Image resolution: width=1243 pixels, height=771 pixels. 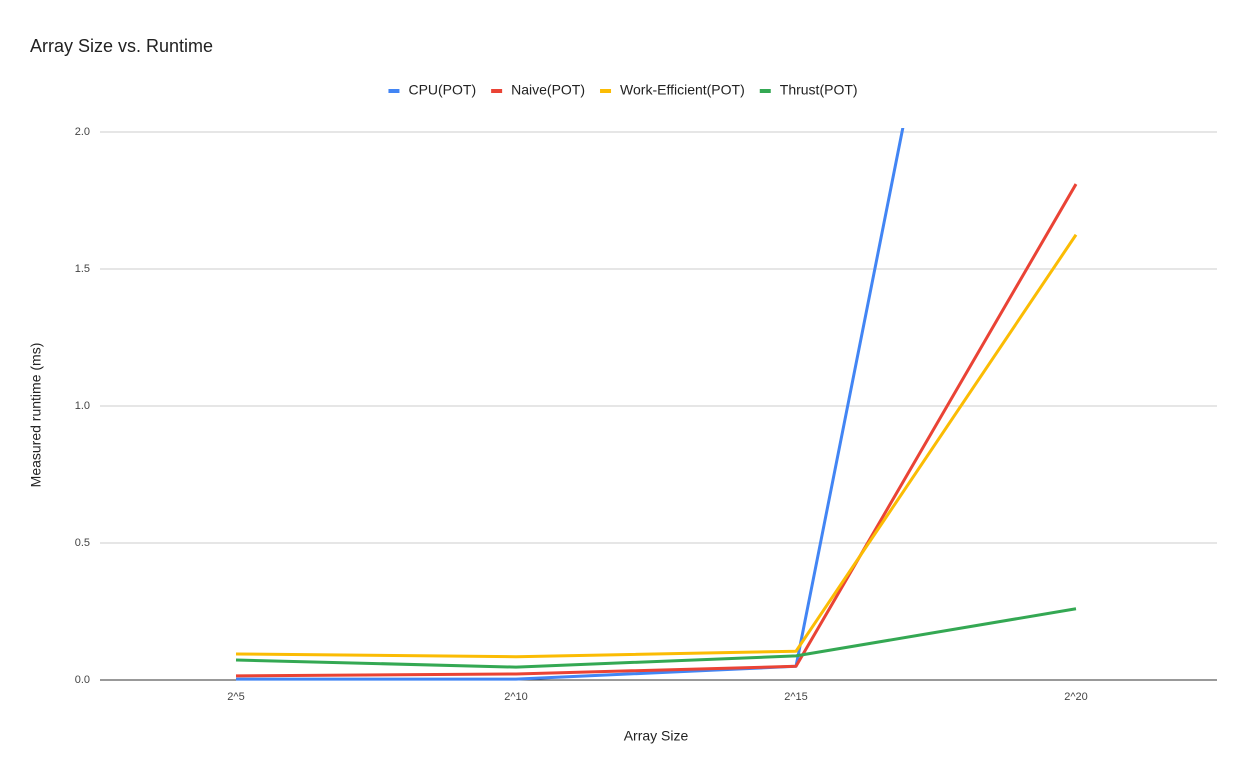 What do you see at coordinates (656, 736) in the screenshot?
I see `x-axis-title: Array Size` at bounding box center [656, 736].